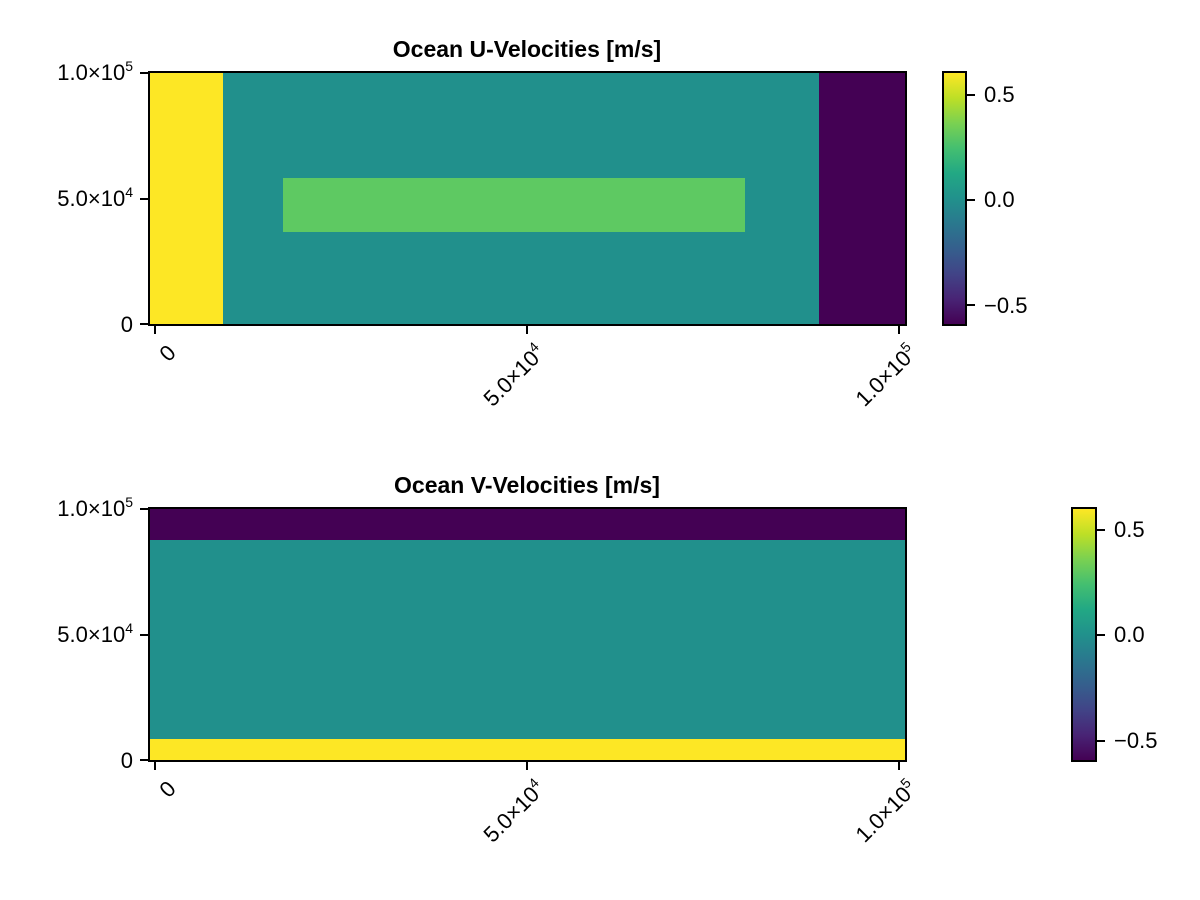 This screenshot has width=1200, height=900. Describe the element at coordinates (95, 633) in the screenshot. I see `v-ytick-label-mid: 5.0×10⁴` at that location.